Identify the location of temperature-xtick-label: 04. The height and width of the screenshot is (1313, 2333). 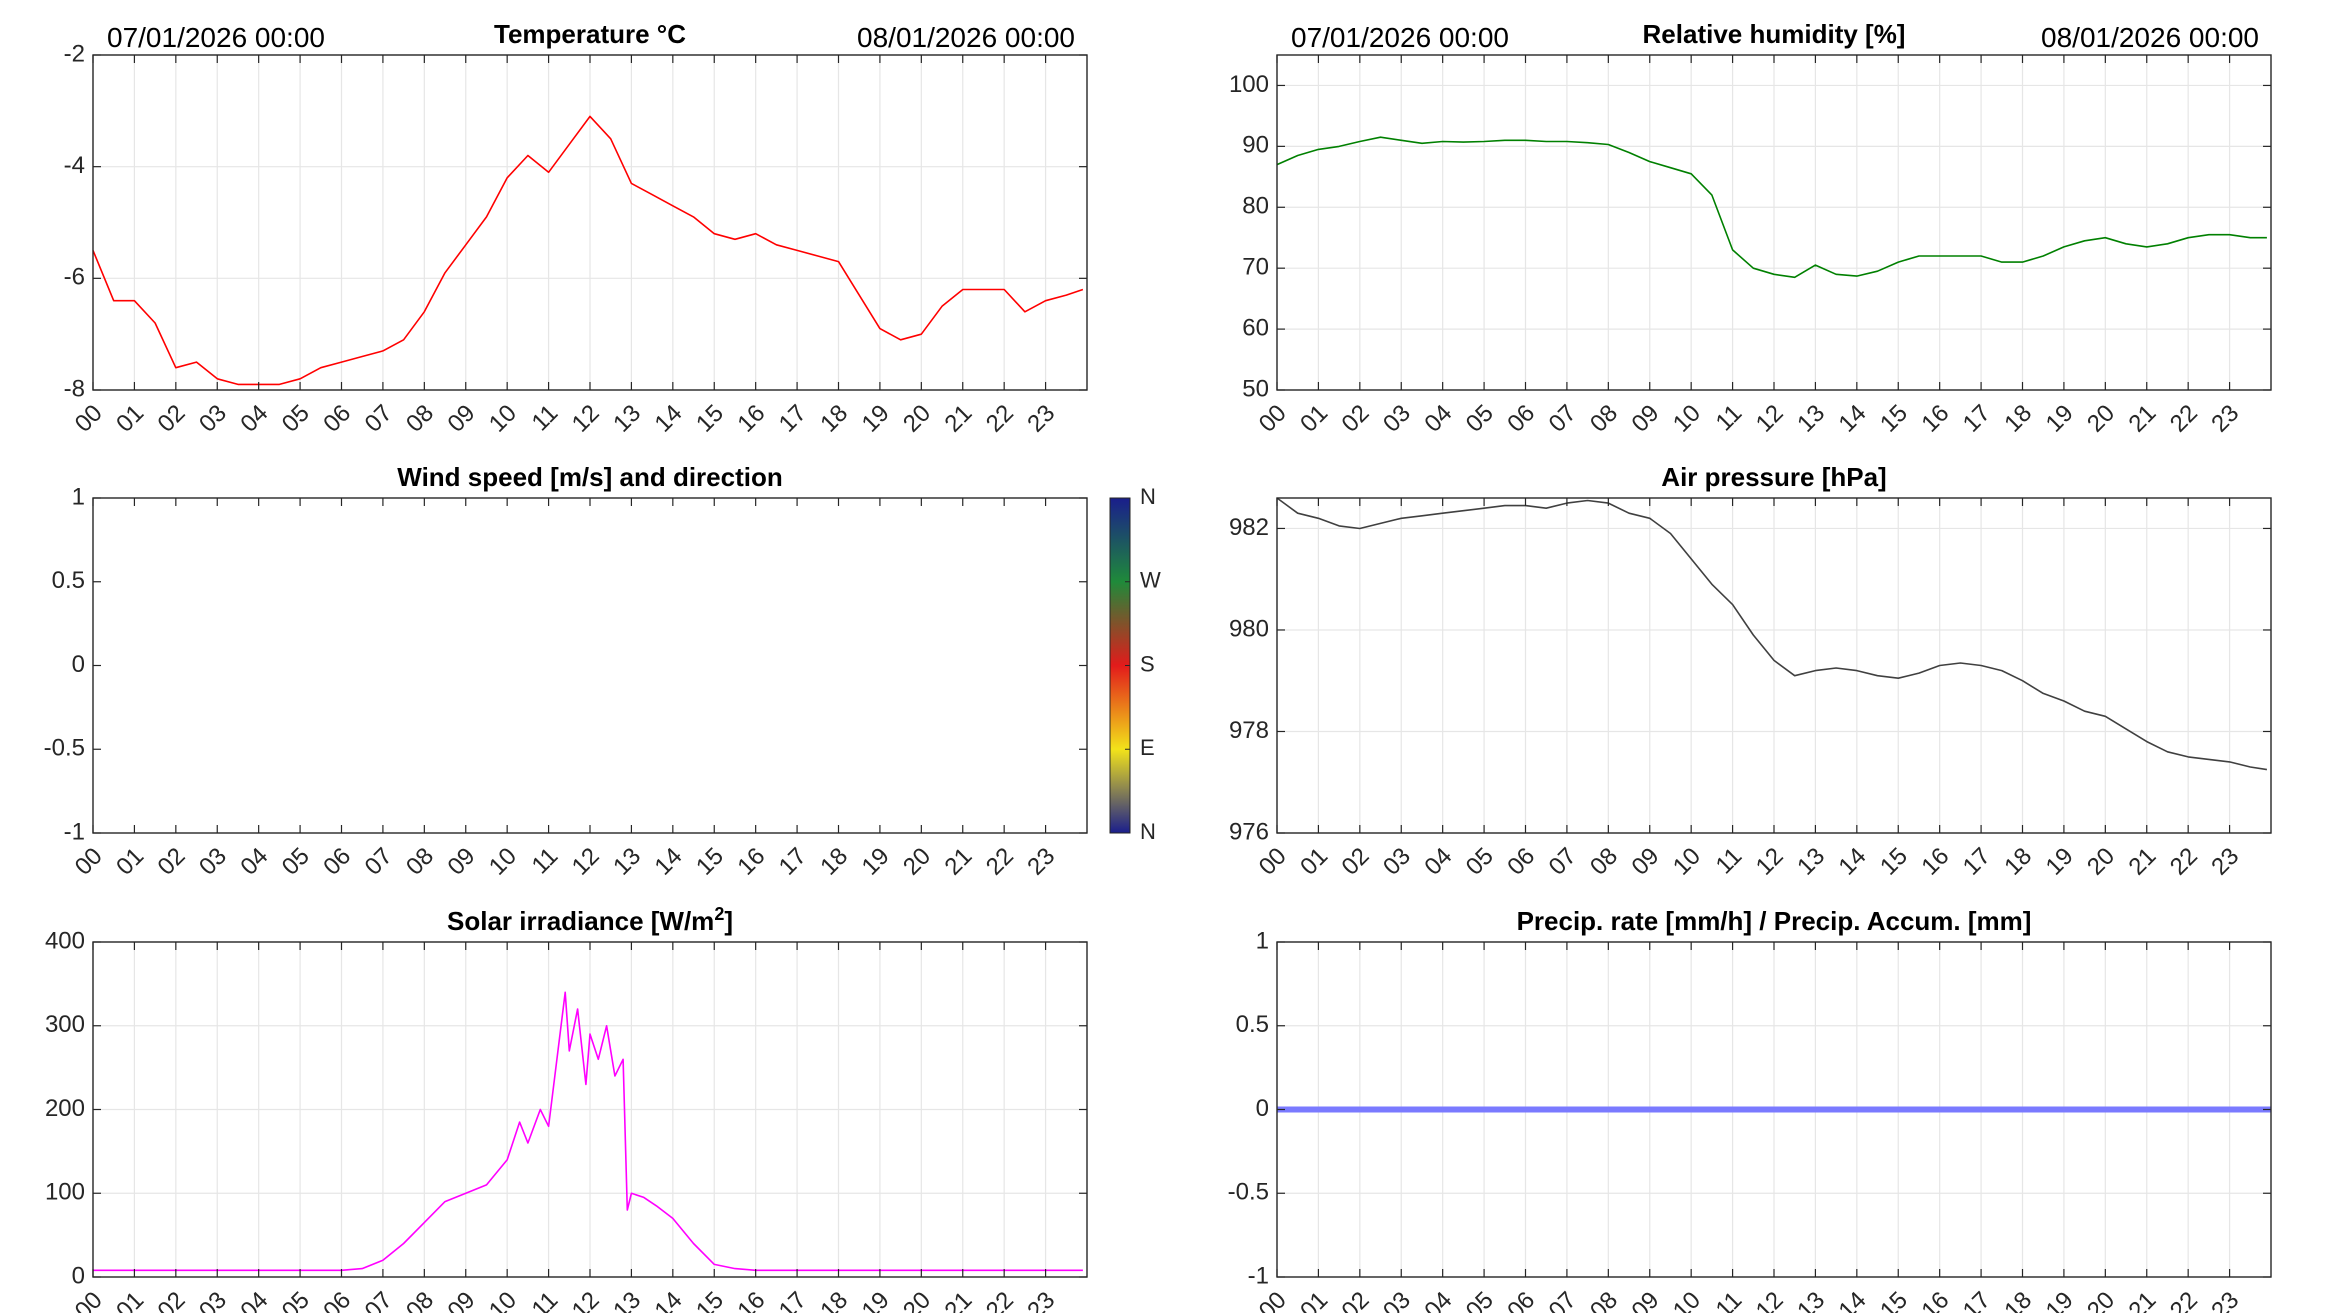
(254, 419).